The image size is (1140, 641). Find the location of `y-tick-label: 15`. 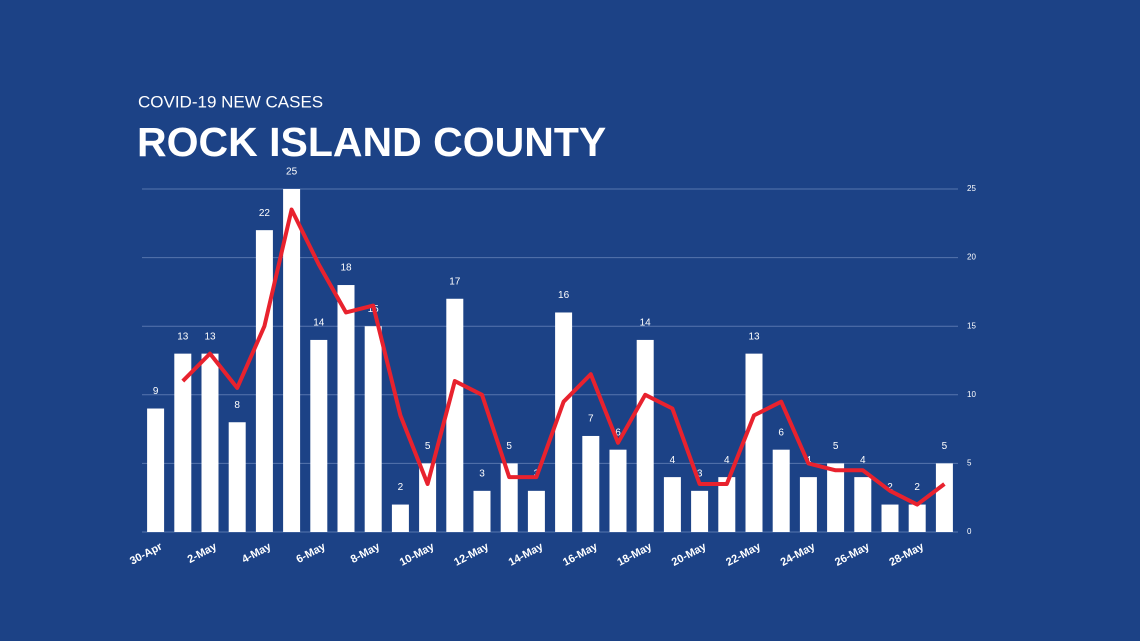

y-tick-label: 15 is located at coordinates (971, 325).